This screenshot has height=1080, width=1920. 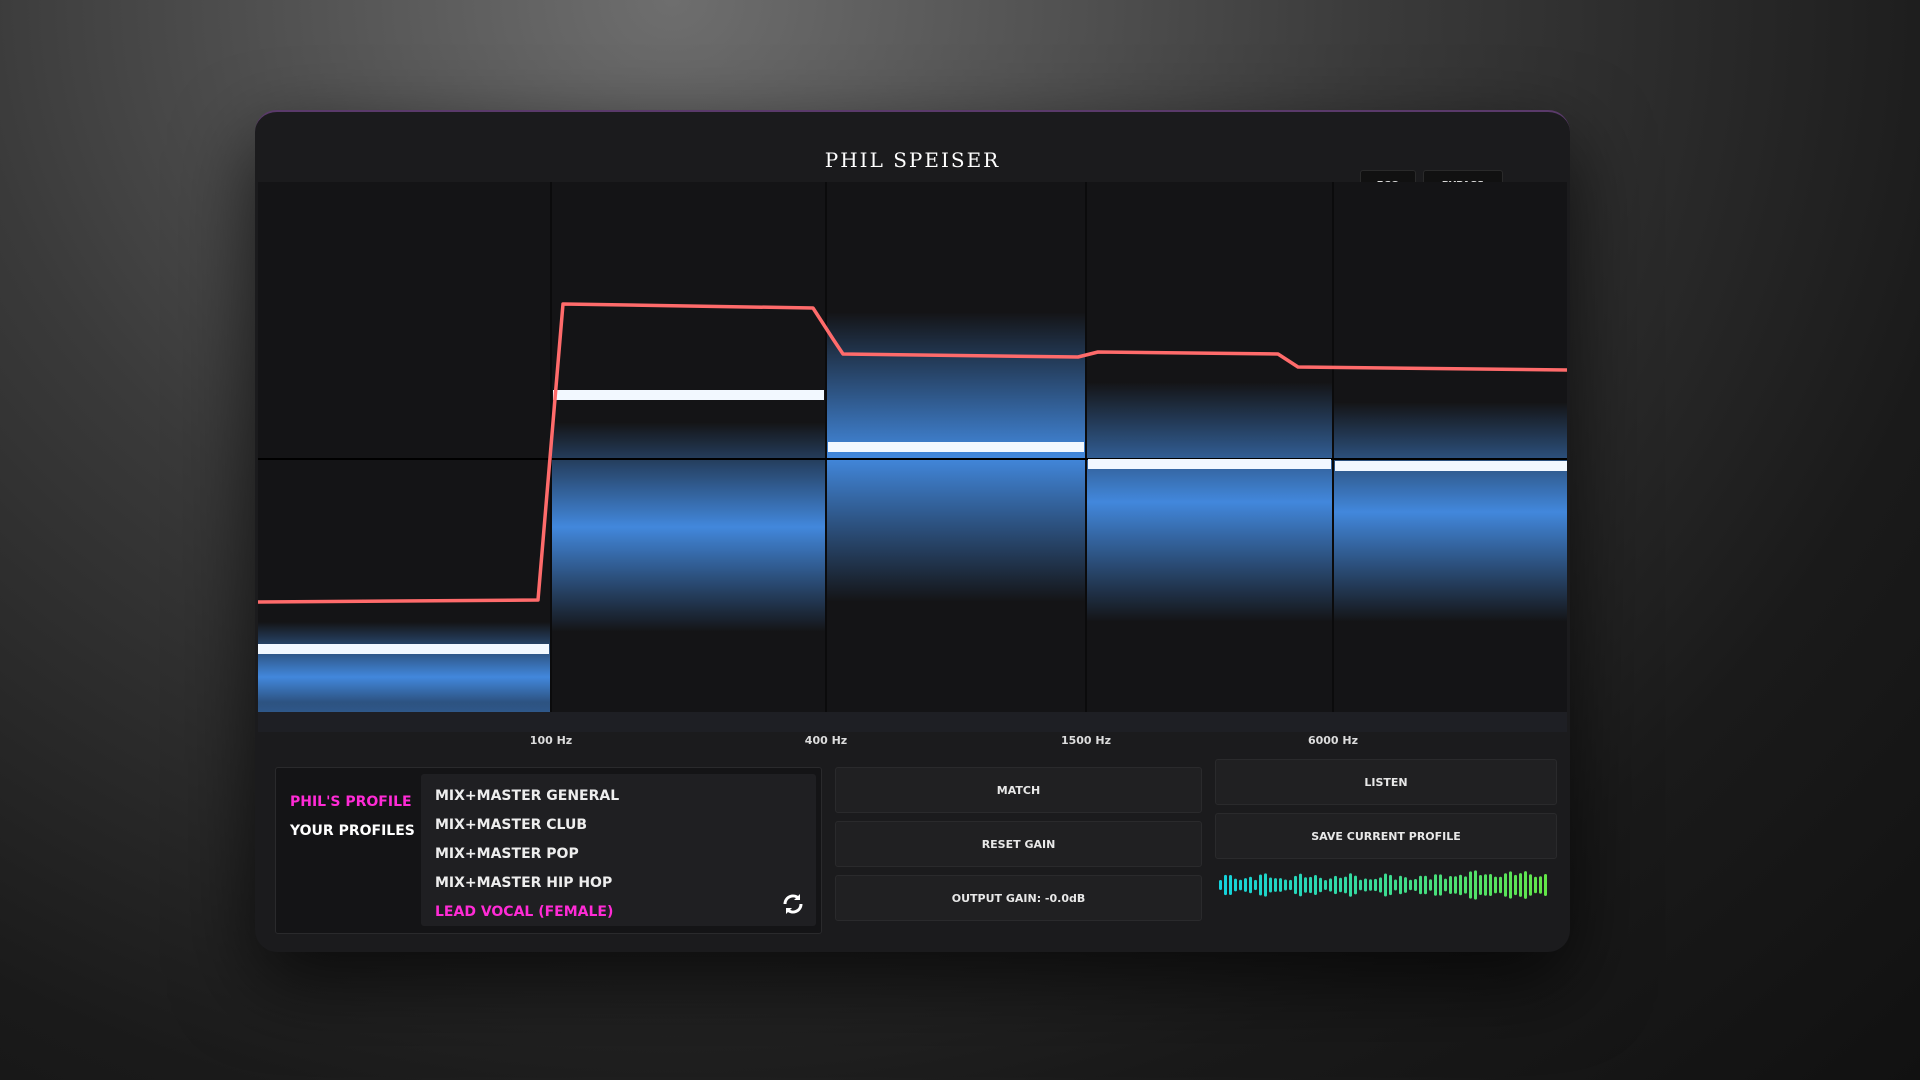 What do you see at coordinates (551, 740) in the screenshot?
I see `frequency-label: 100 Hz` at bounding box center [551, 740].